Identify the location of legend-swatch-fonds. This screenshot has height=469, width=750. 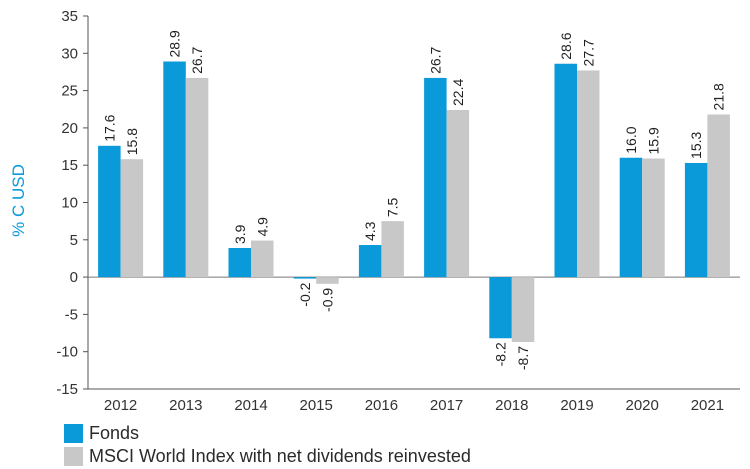
(73, 433).